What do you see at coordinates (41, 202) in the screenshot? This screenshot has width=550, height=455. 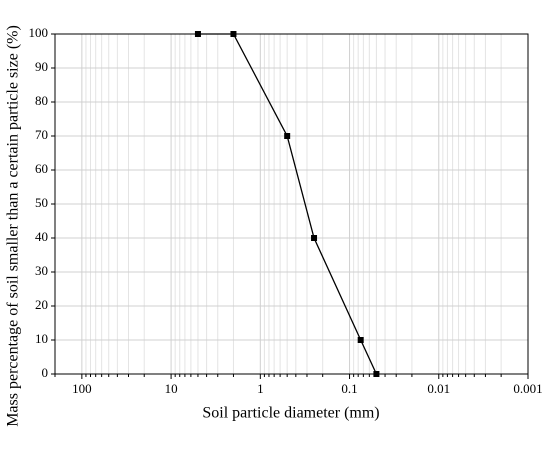 I see `y-tick-label: 50` at bounding box center [41, 202].